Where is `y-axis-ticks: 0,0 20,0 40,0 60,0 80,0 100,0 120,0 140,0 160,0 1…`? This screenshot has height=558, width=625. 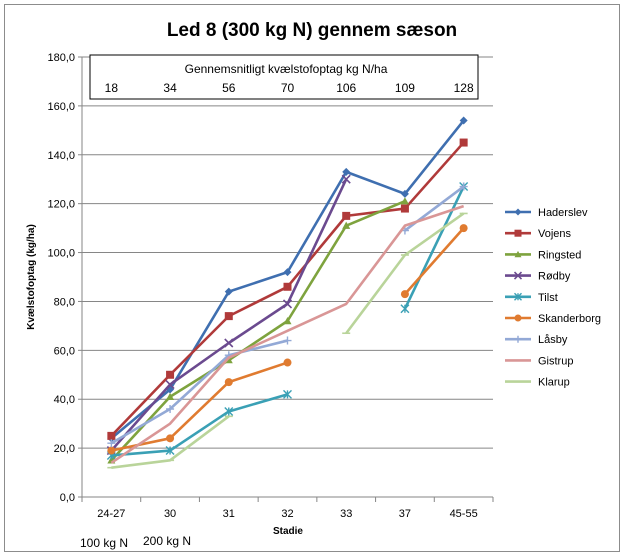 y-axis-ticks: 0,0 20,0 40,0 60,0 80,0 100,0 120,0 140,0 160,0 1… is located at coordinates (64, 278).